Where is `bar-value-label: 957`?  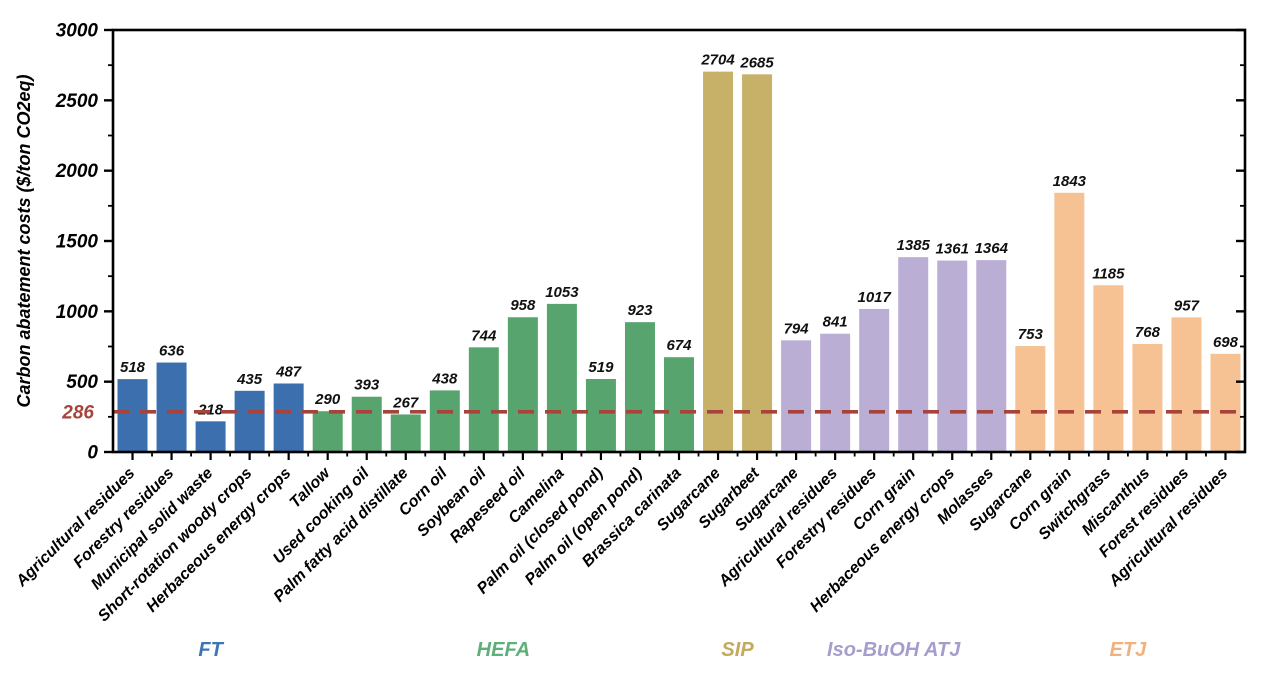
bar-value-label: 957 is located at coordinates (1187, 305).